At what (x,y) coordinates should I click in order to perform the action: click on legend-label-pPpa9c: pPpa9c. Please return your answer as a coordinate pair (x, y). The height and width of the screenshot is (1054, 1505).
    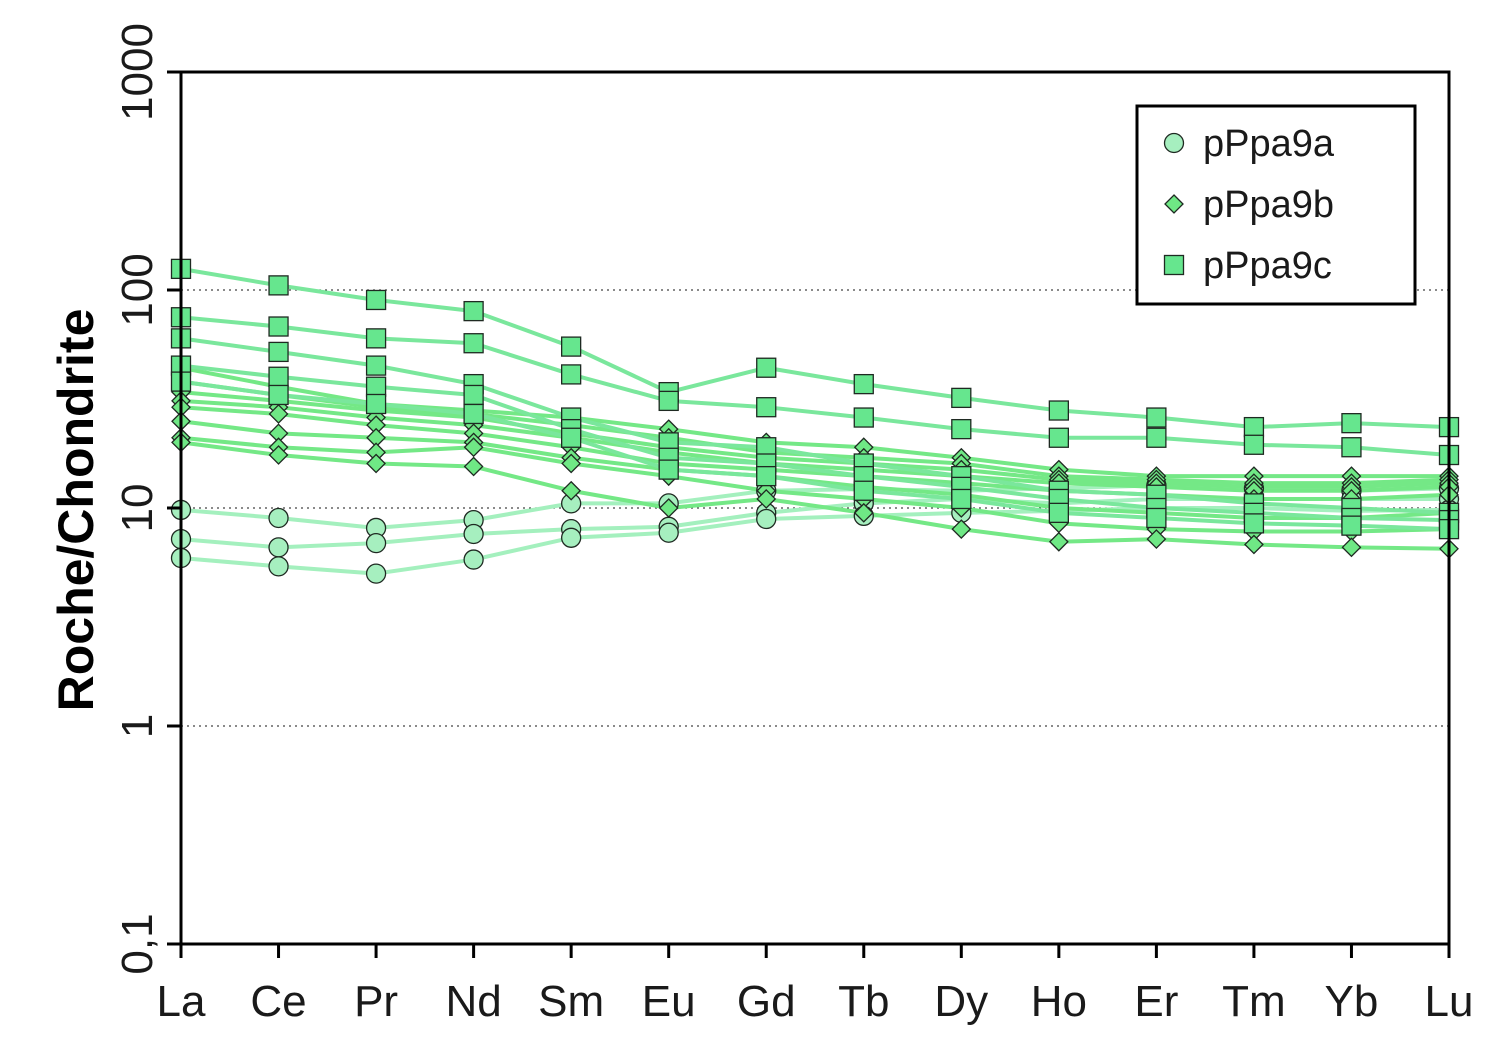
    Looking at the image, I should click on (1267, 266).